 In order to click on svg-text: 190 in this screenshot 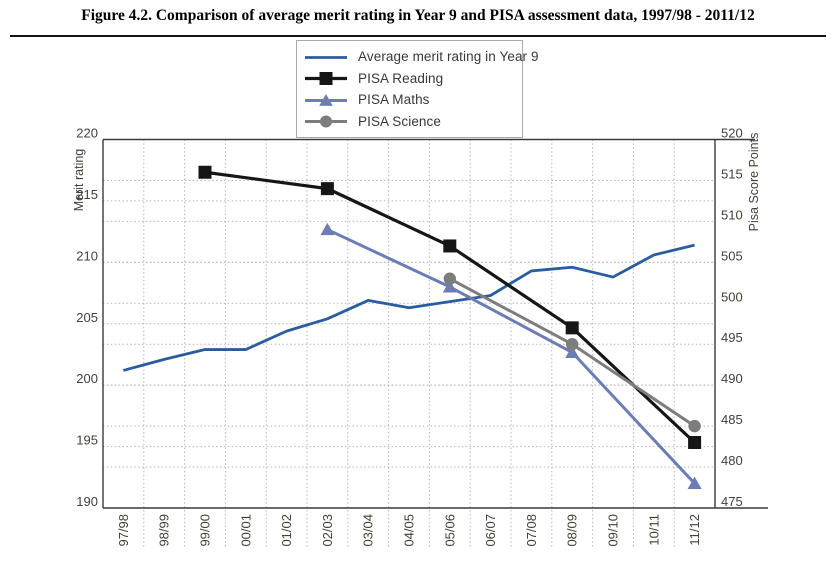, I will do `click(87, 501)`.